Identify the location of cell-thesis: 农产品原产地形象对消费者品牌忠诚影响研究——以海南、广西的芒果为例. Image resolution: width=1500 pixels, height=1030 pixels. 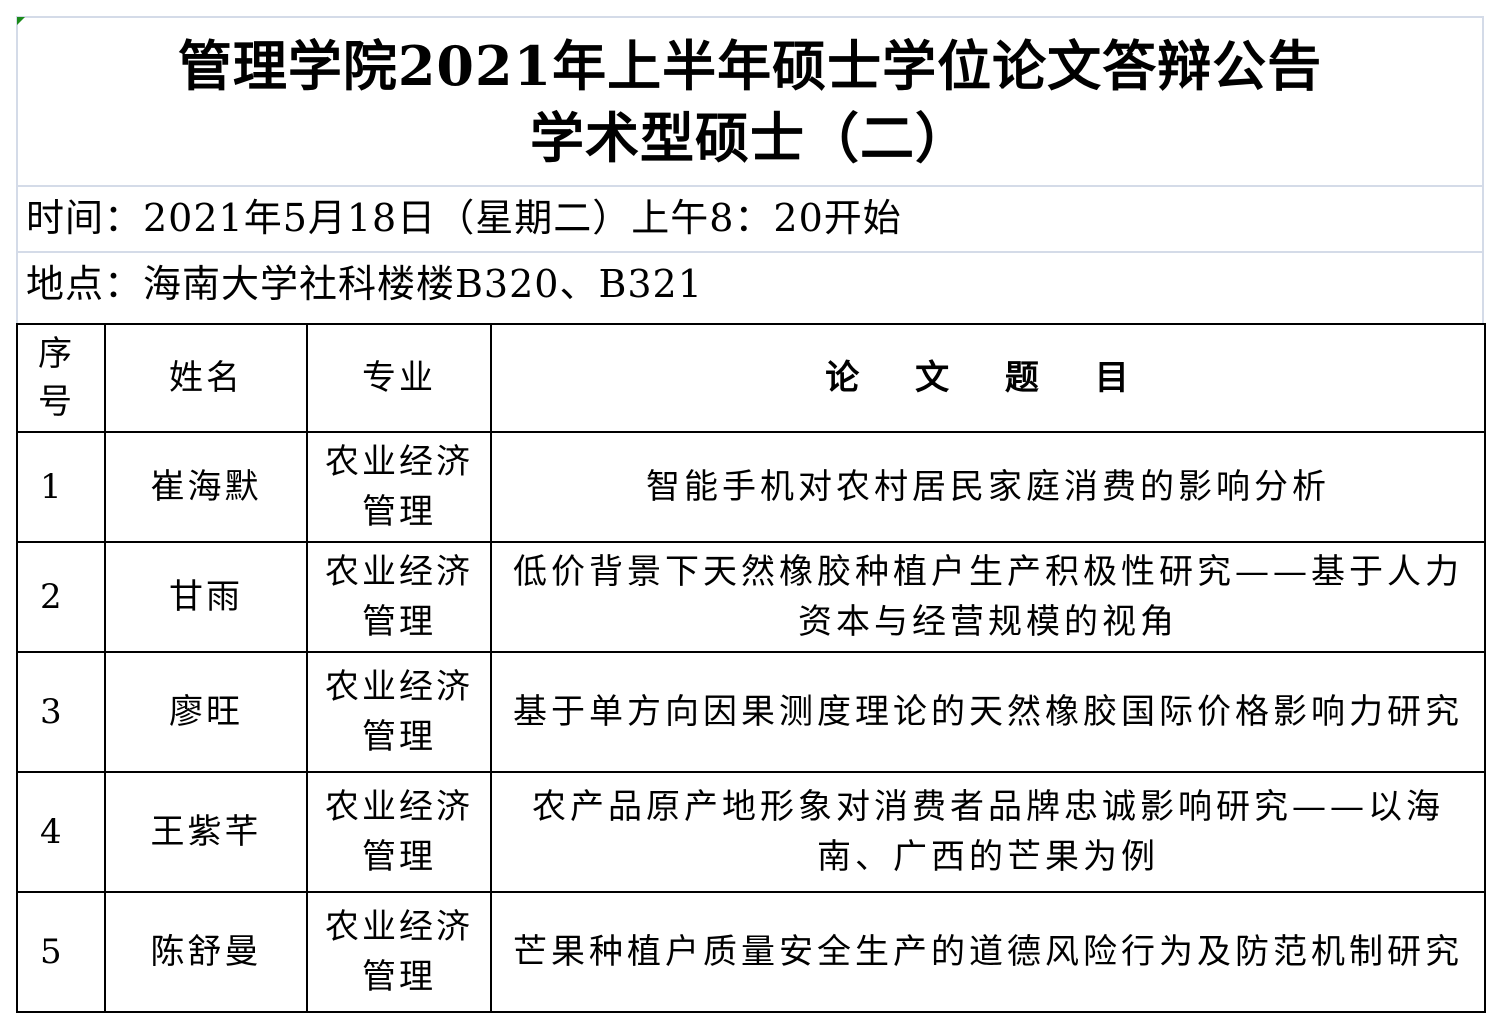
(988, 832).